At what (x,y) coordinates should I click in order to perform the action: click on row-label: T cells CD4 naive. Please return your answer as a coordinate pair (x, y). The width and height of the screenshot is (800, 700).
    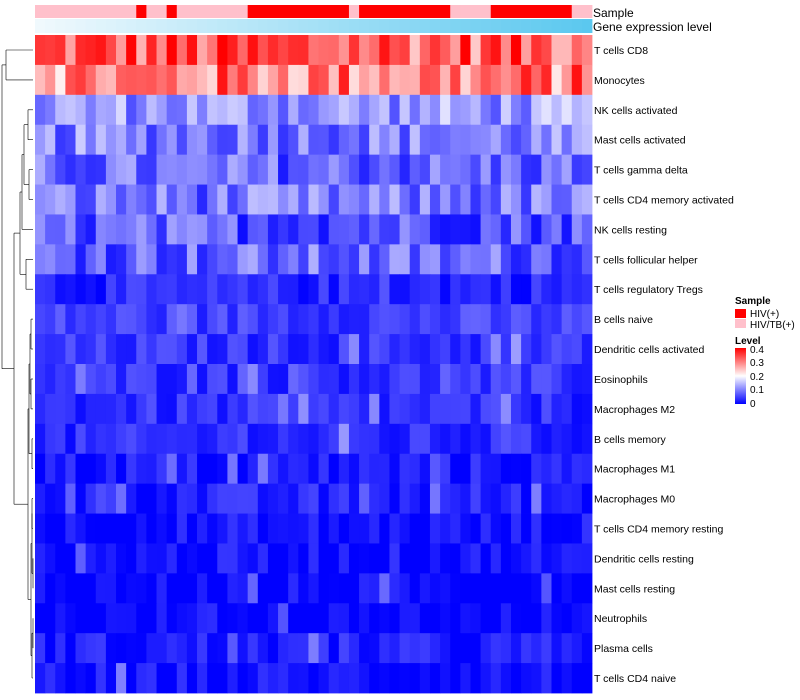
    Looking at the image, I should click on (635, 679).